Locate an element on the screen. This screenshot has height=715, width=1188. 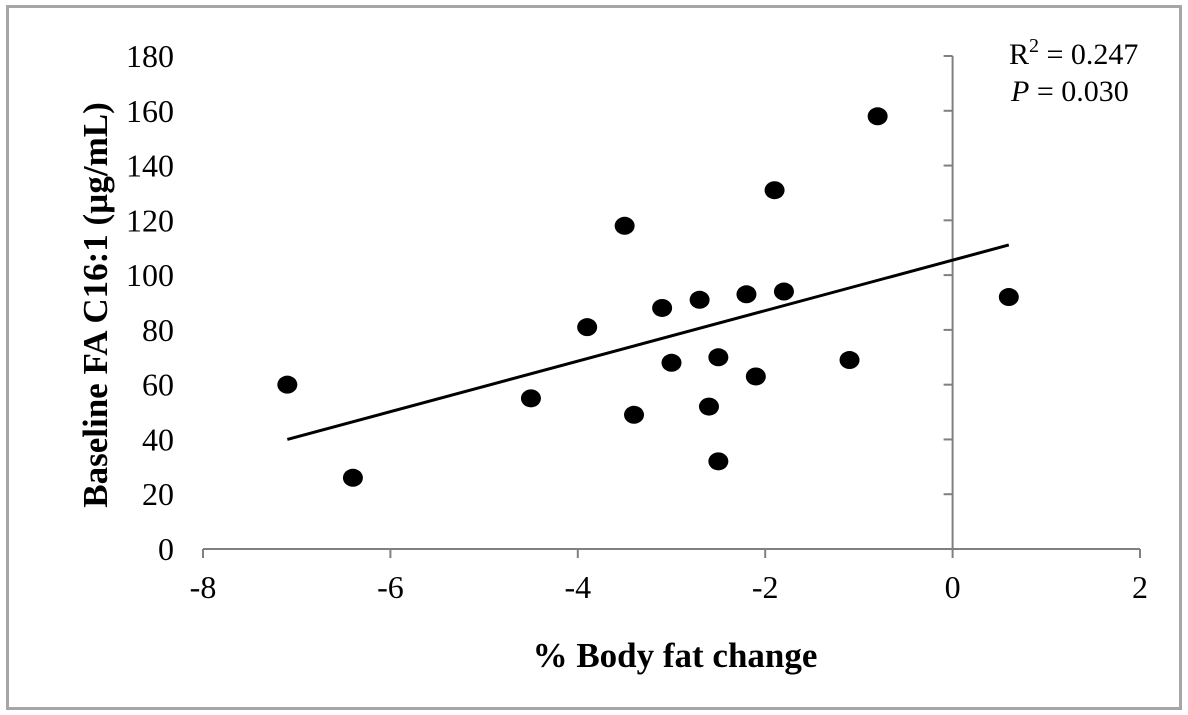
y-tick-label: 180 is located at coordinates (150, 56).